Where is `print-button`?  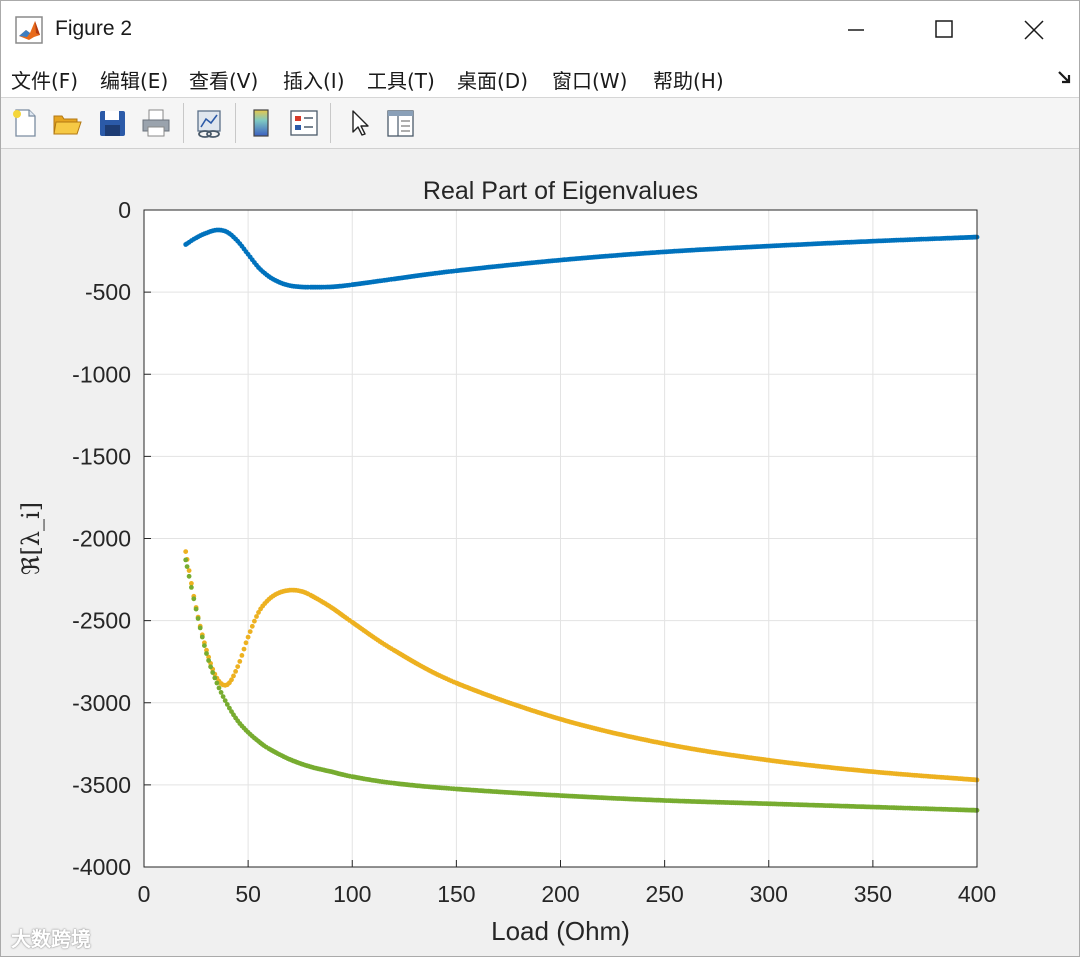
print-button is located at coordinates (156, 123).